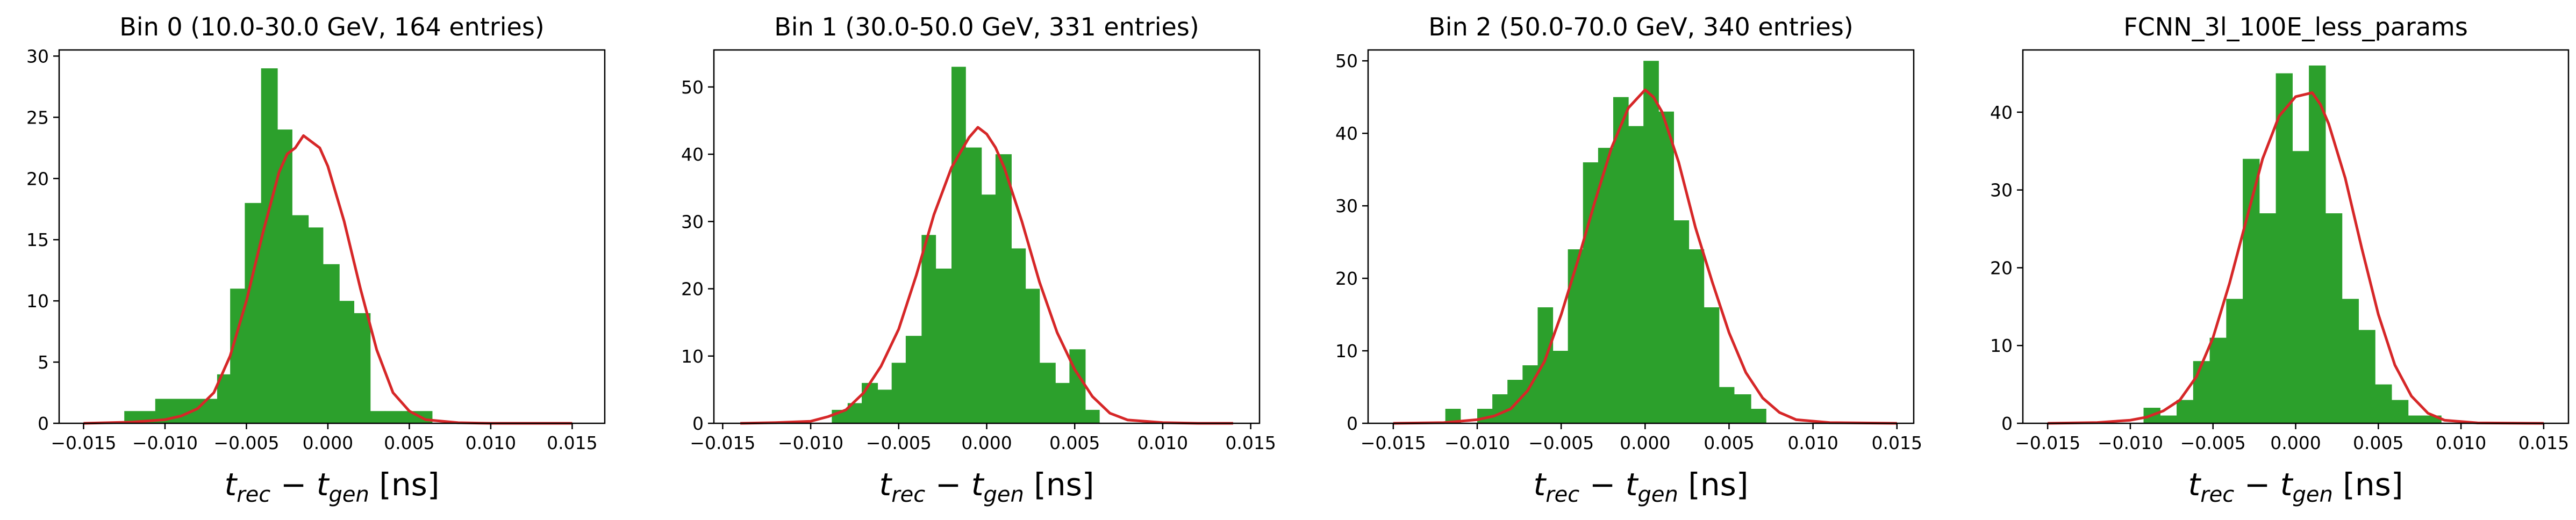  Describe the element at coordinates (2295, 486) in the screenshot. I see `x-axis-label: trec − tgen [ns]` at that location.